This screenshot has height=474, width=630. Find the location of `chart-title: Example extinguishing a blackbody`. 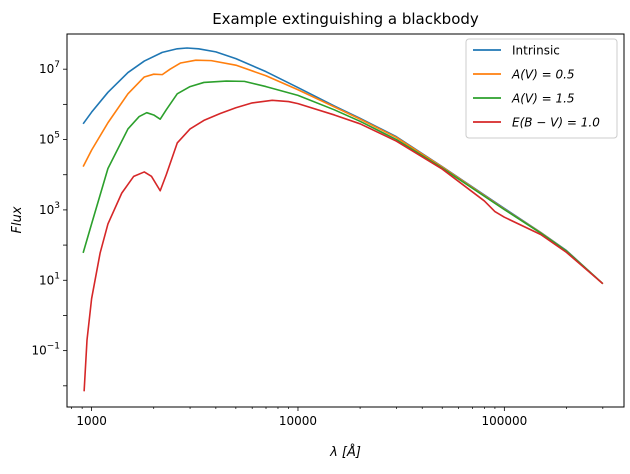

chart-title: Example extinguishing a blackbody is located at coordinates (345, 19).